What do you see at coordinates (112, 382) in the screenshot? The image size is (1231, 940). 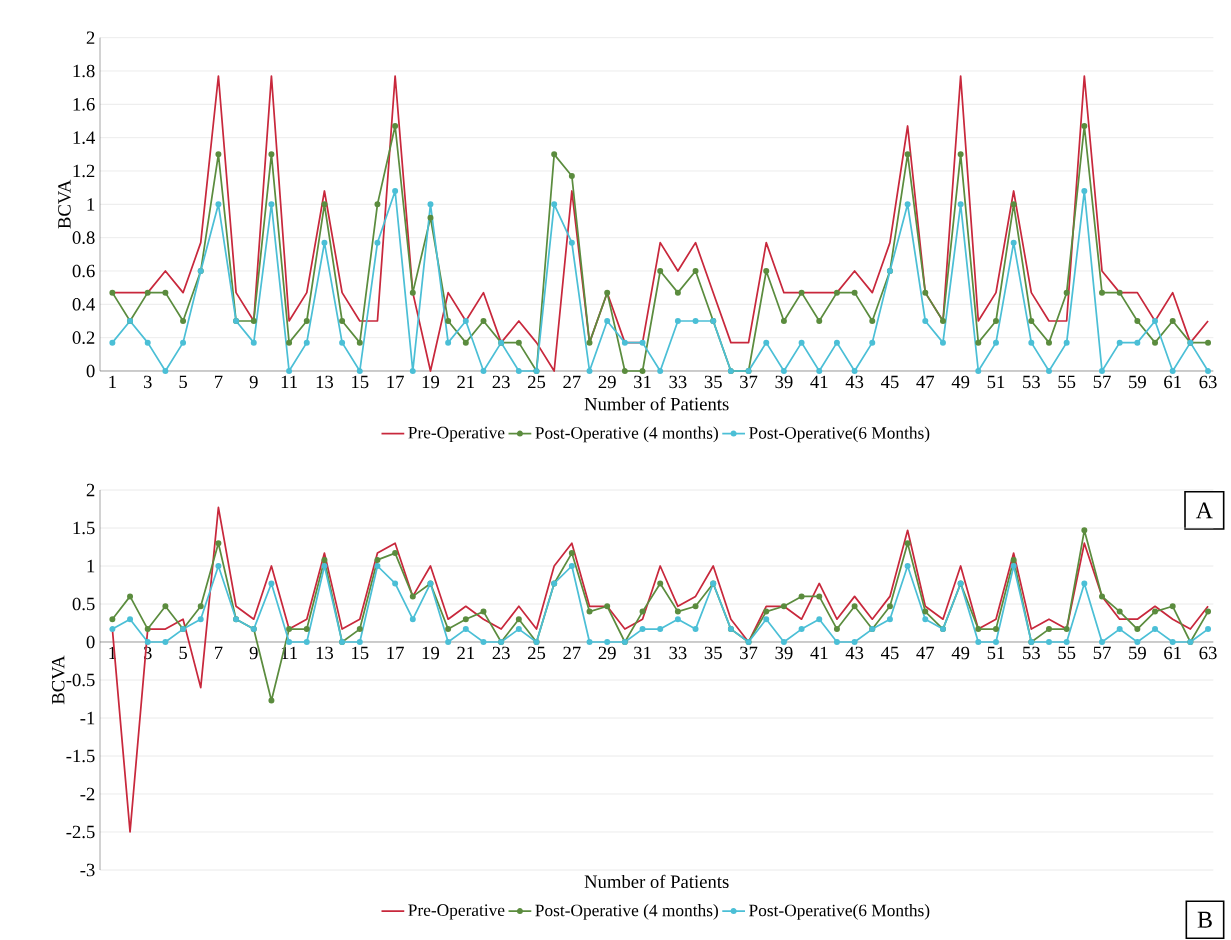 I see `x-tick-label: 1` at bounding box center [112, 382].